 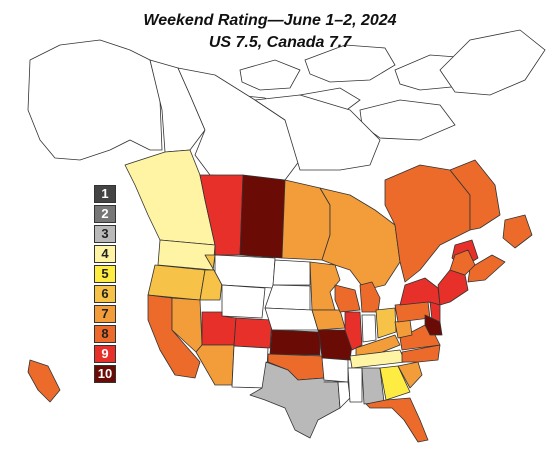 I want to click on legend-item: 7, so click(x=105, y=314).